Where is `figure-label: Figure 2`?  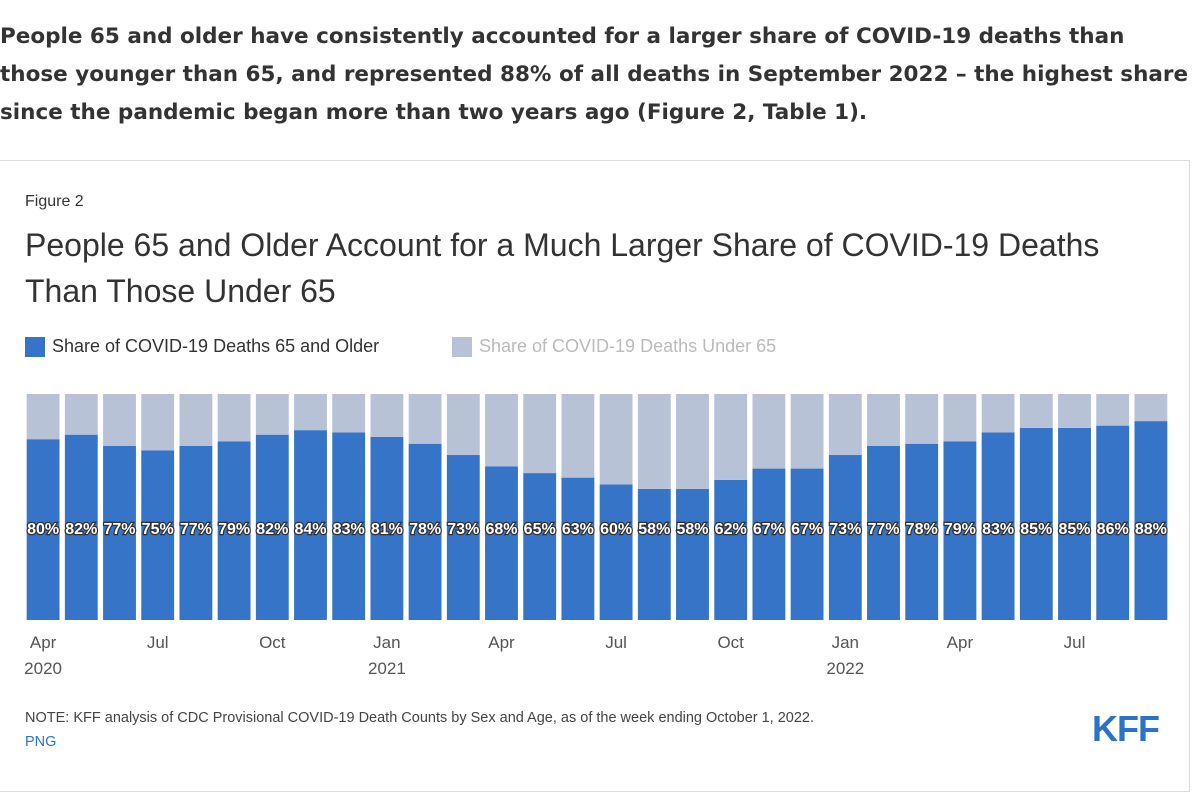
figure-label: Figure 2 is located at coordinates (54, 201).